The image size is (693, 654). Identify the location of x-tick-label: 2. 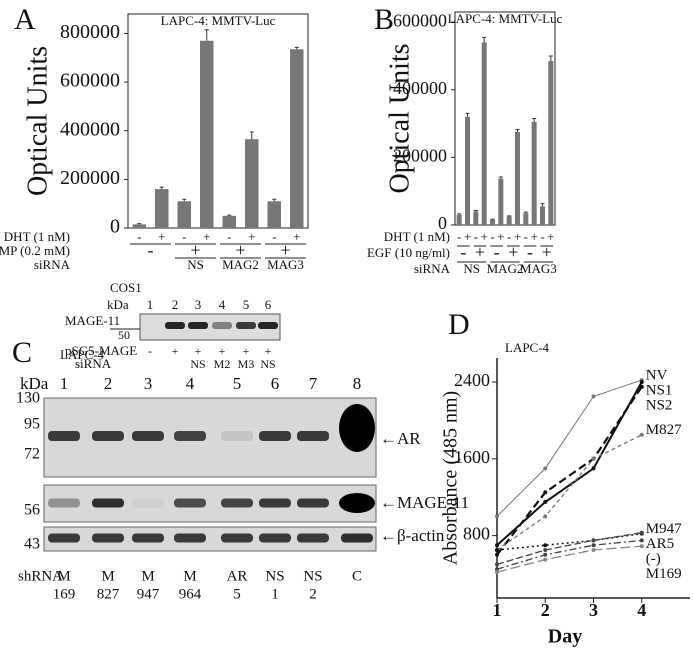
(545, 610).